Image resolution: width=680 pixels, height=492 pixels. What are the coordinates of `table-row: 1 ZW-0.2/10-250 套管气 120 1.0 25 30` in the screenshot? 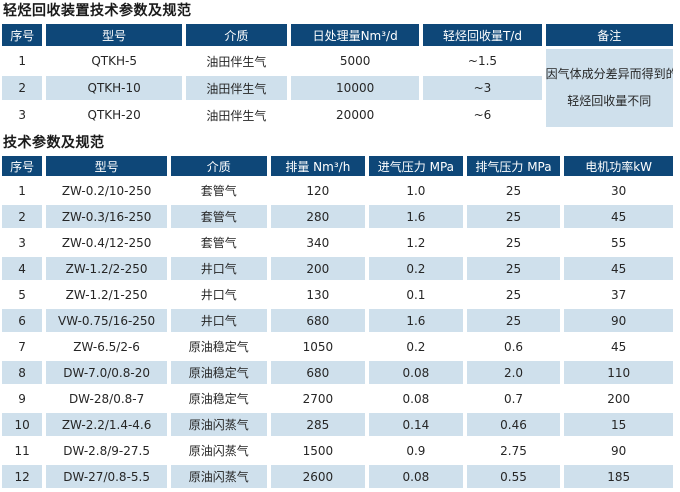 It's located at (337, 190).